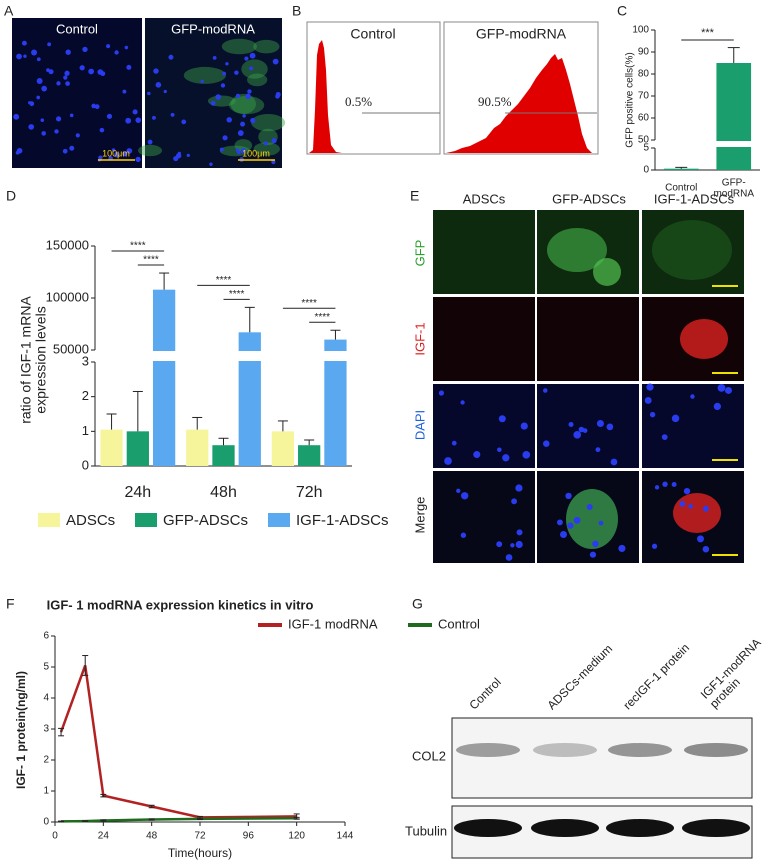  What do you see at coordinates (249, 836) in the screenshot?
I see `x-tick-label: 96` at bounding box center [249, 836].